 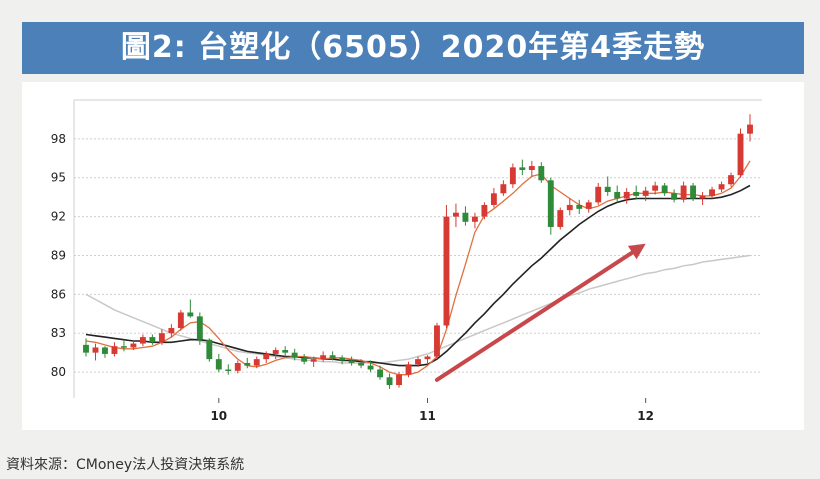 I want to click on trend-arrow-shaft, so click(x=534, y=316).